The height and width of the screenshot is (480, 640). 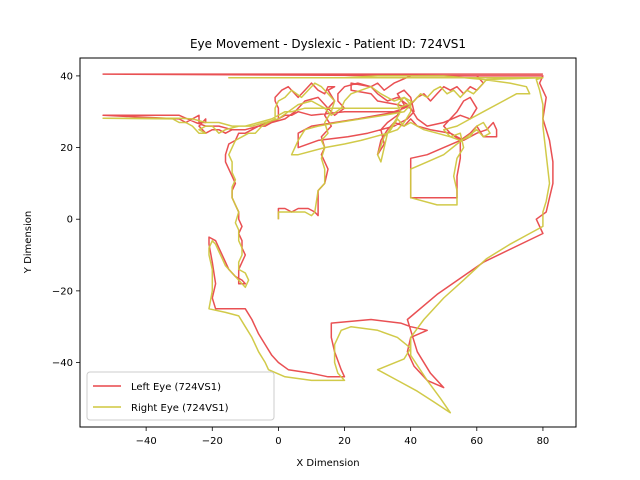 I want to click on x-tick-label: 60, so click(x=476, y=441).